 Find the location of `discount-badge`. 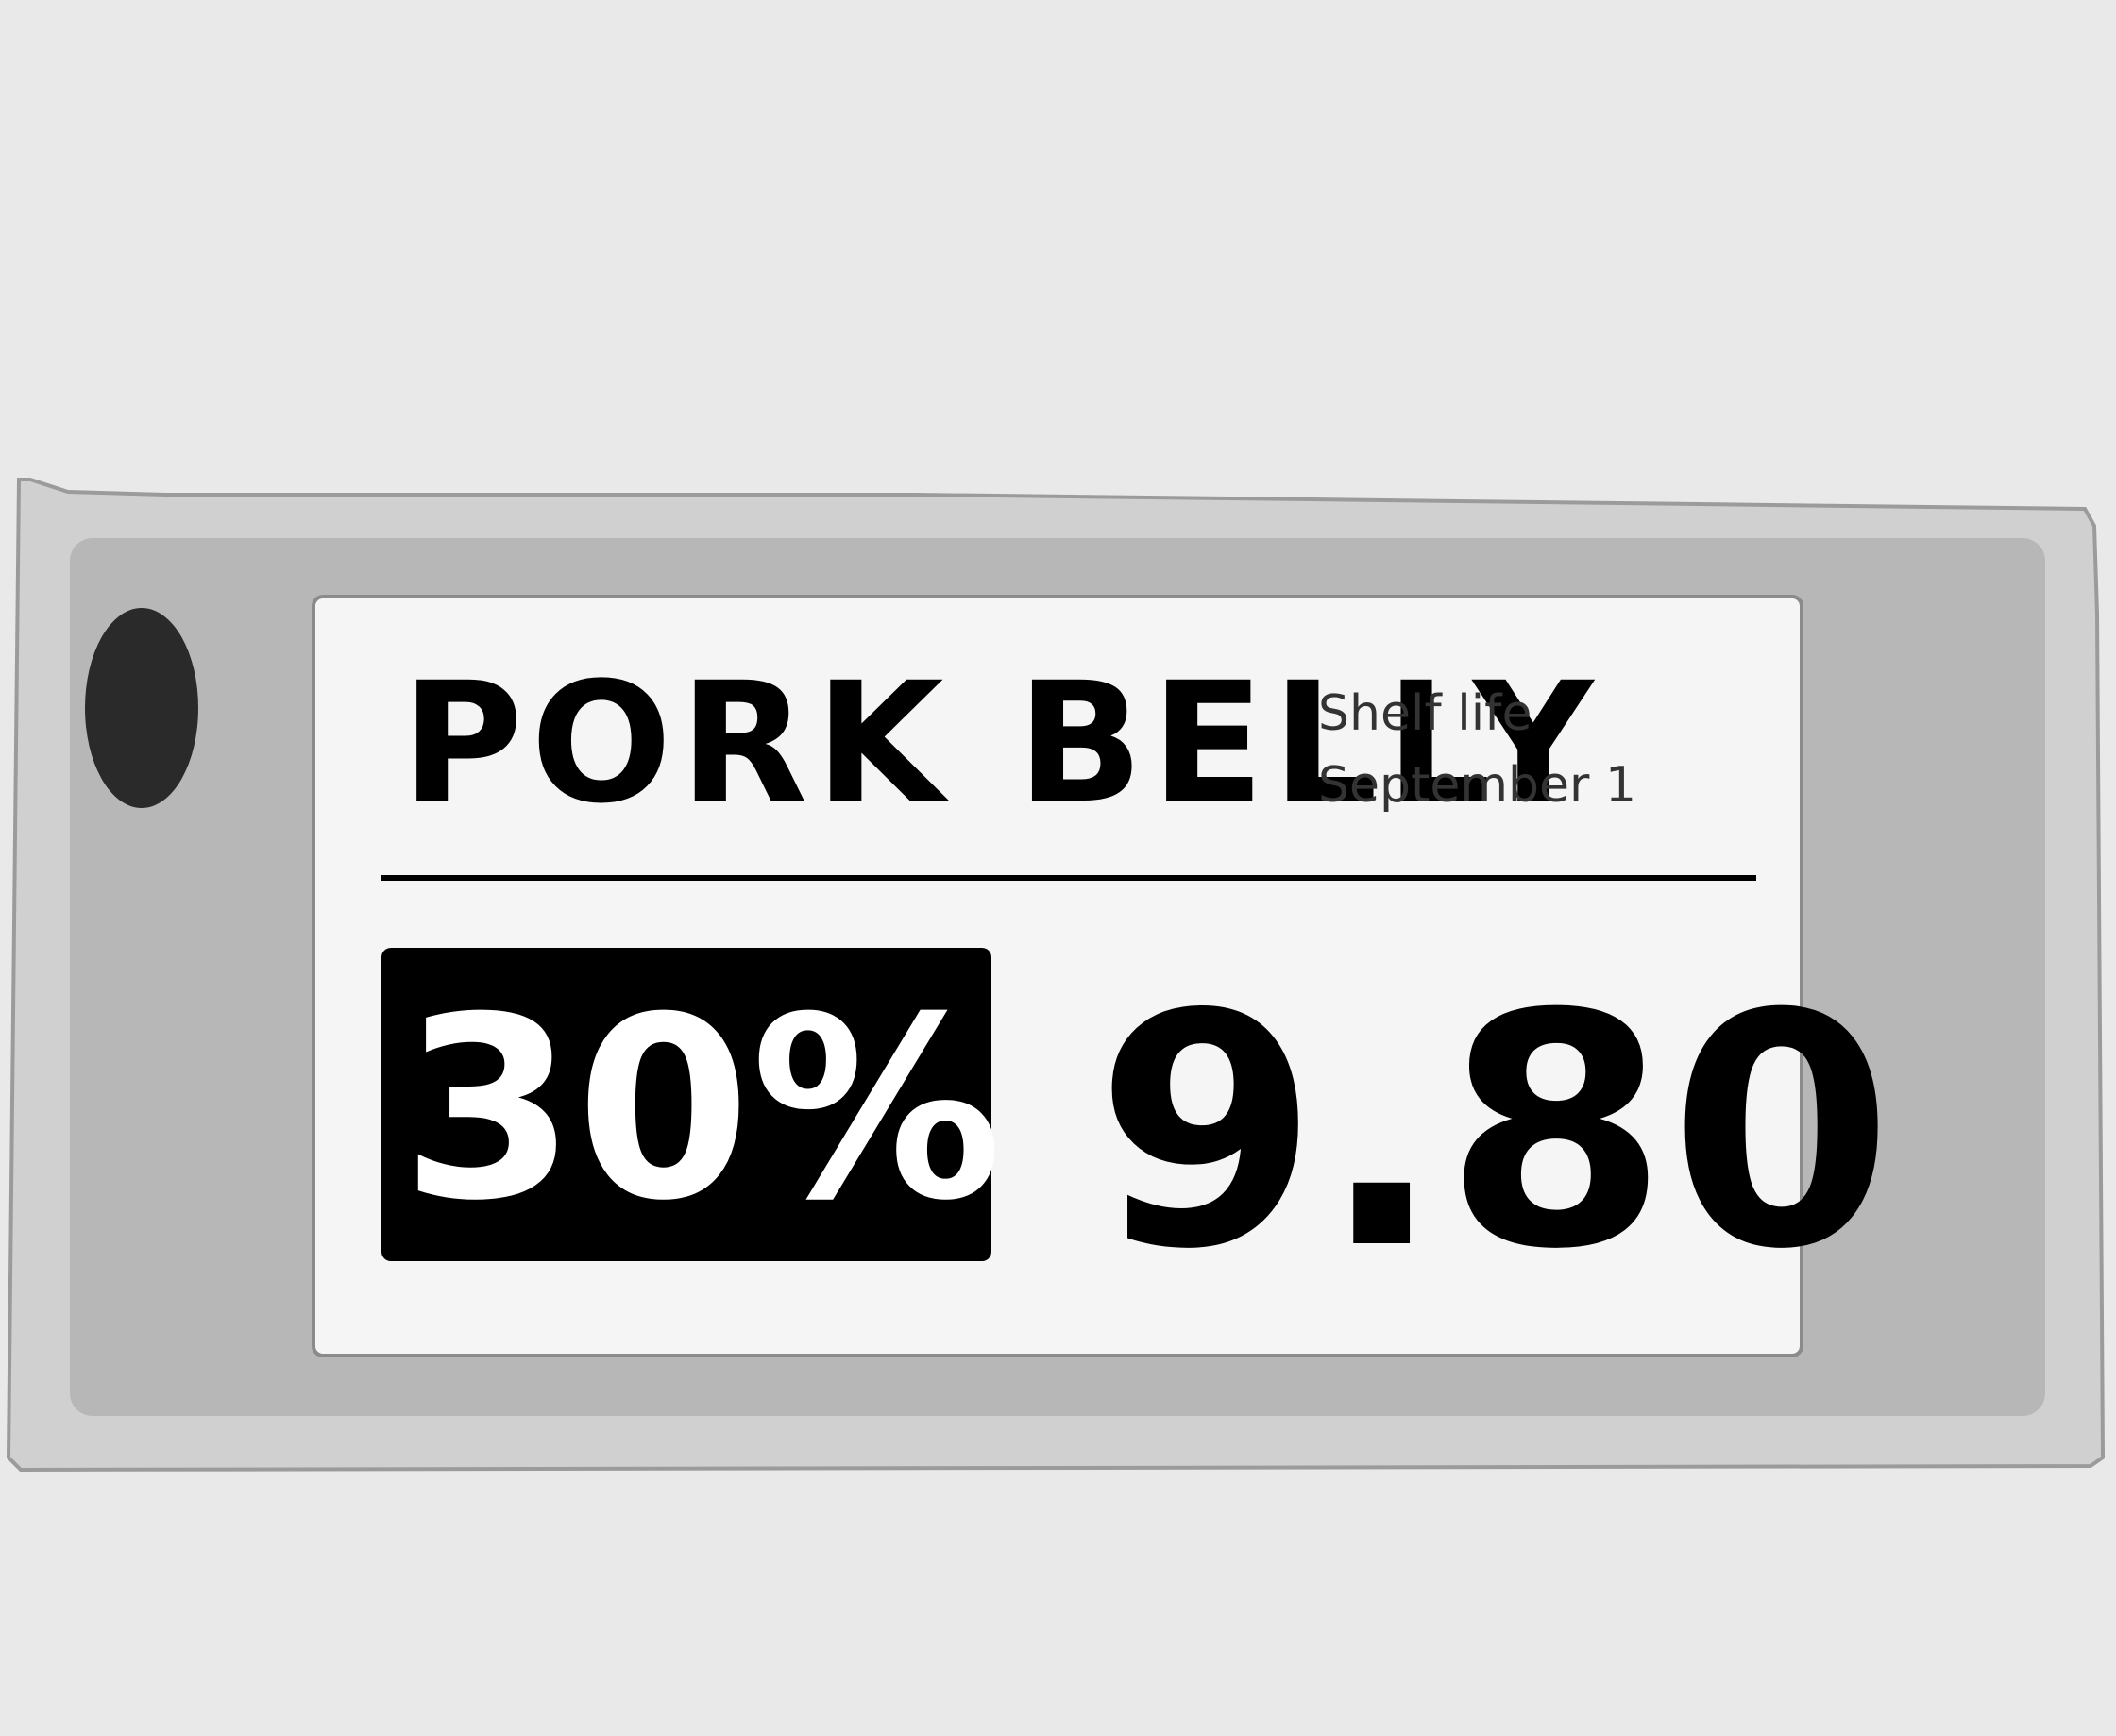

discount-badge is located at coordinates (686, 1104).